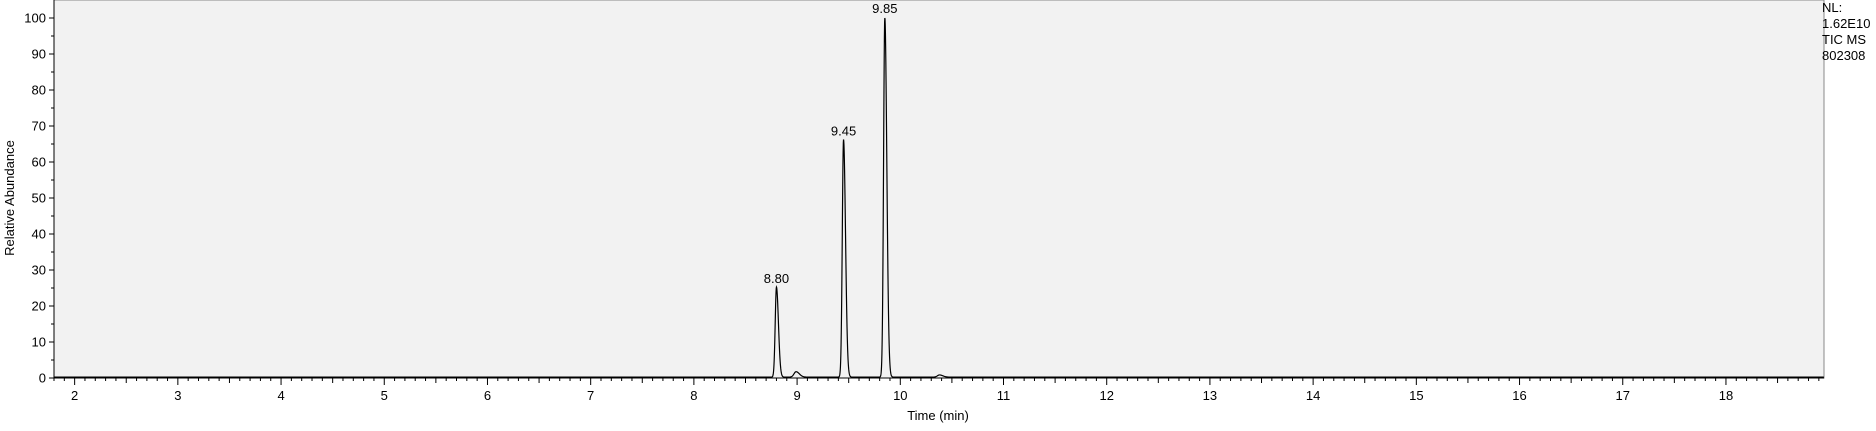  Describe the element at coordinates (42, 378) in the screenshot. I see `y-tick-label: 0` at that location.